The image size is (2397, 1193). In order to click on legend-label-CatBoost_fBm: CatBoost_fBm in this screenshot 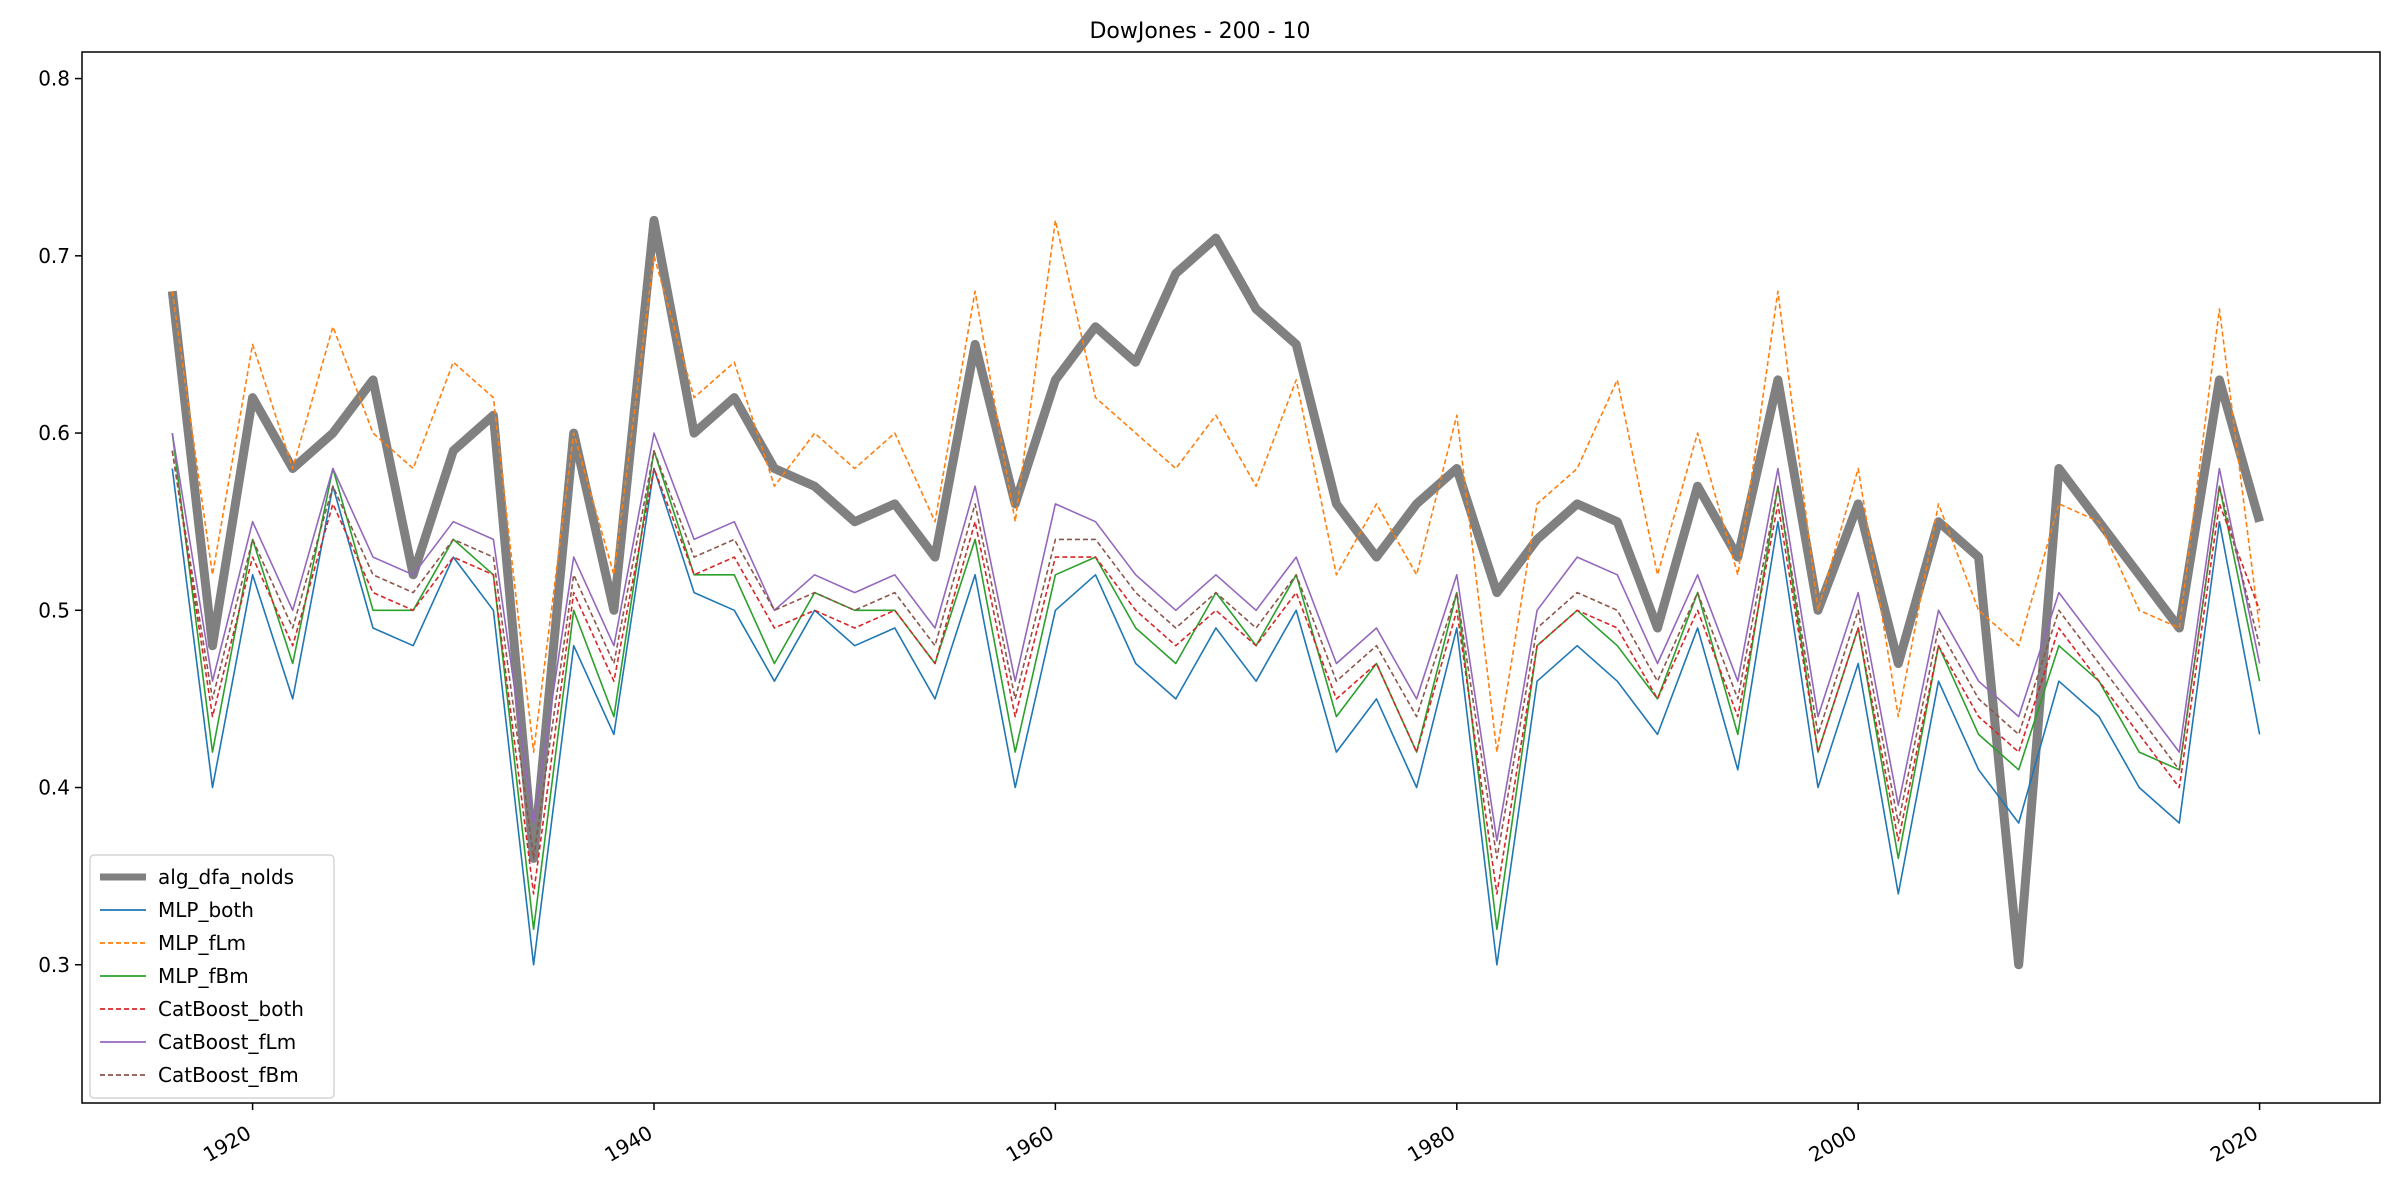, I will do `click(228, 1075)`.